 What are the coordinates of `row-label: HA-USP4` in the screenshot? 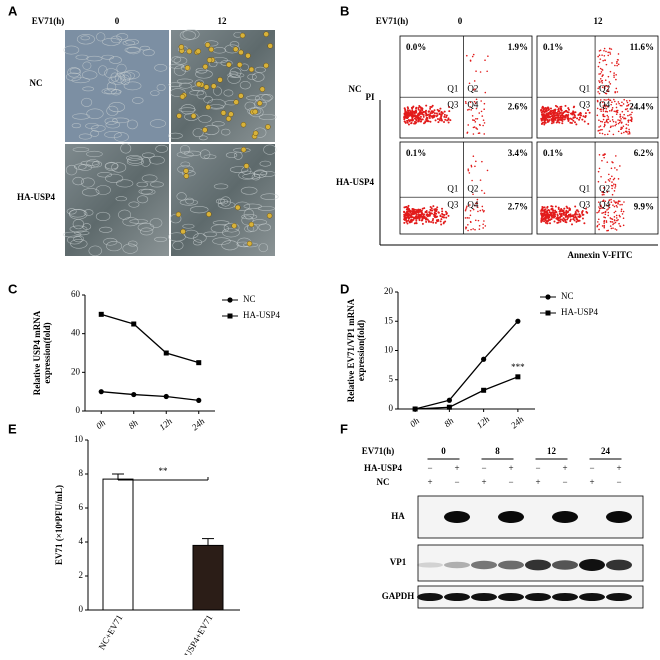 It's located at (36, 197).